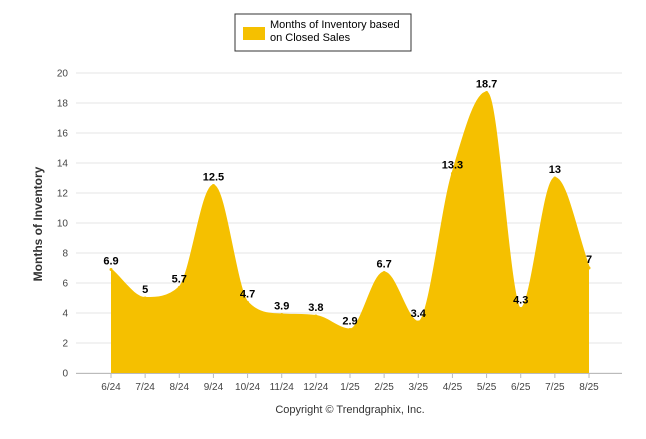  Describe the element at coordinates (247, 387) in the screenshot. I see `x-tick-label: 10/24` at that location.